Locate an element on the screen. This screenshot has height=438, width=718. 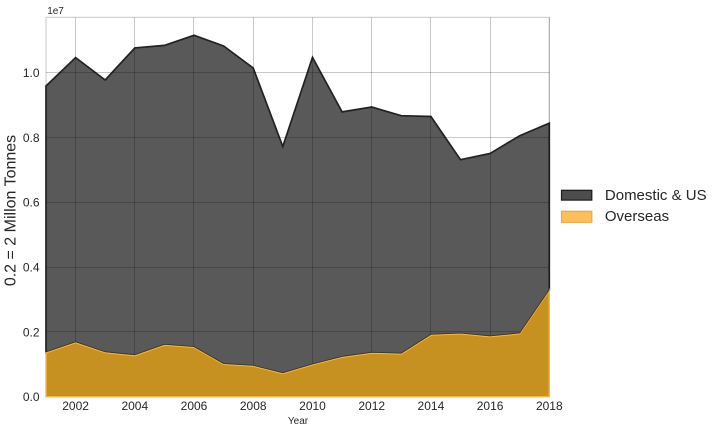
svg-text: 2014 is located at coordinates (431, 406).